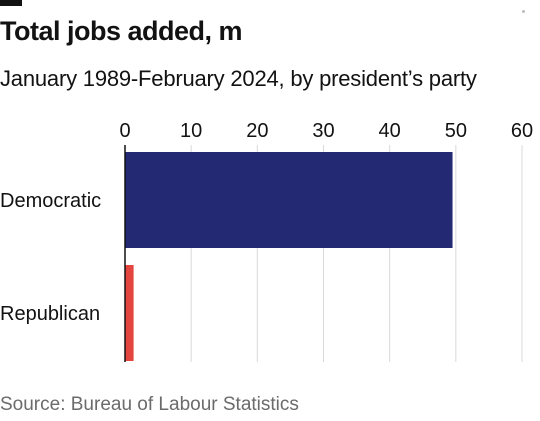 The width and height of the screenshot is (540, 421). What do you see at coordinates (124, 131) in the screenshot?
I see `x-tick-label-0: 0` at bounding box center [124, 131].